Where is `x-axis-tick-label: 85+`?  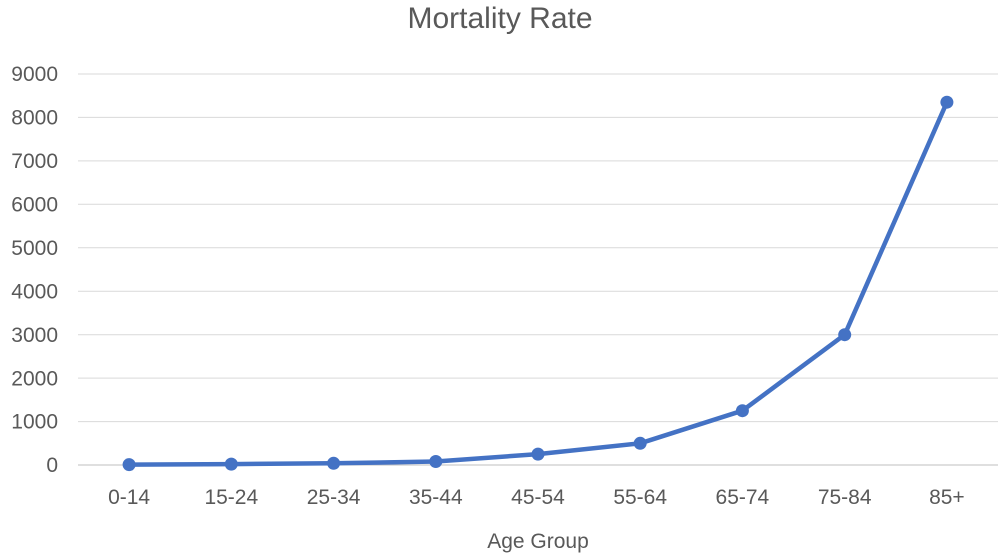 x-axis-tick-label: 85+ is located at coordinates (947, 497).